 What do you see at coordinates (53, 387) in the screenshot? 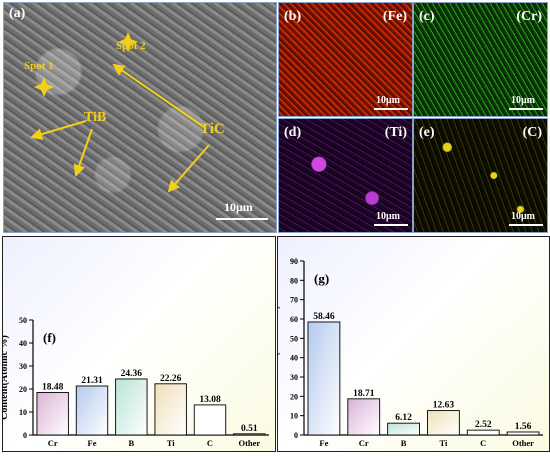
I see `bar-value-label: 18.48` at bounding box center [53, 387].